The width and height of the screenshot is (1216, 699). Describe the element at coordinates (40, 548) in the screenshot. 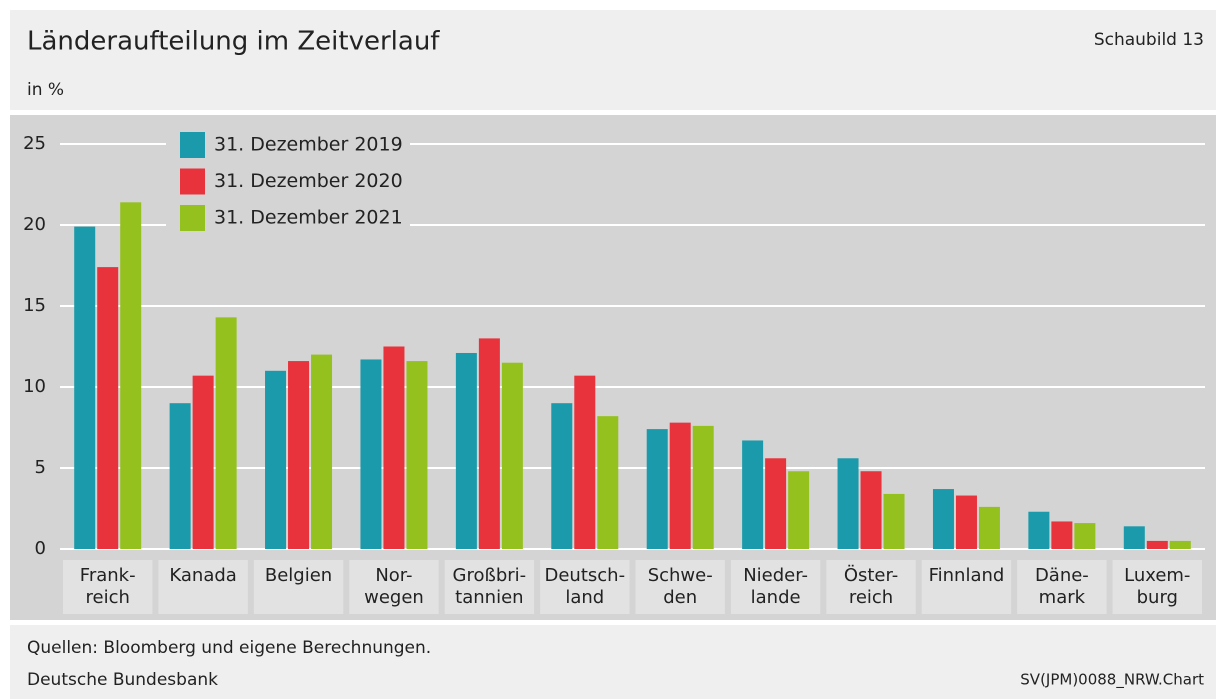

I see `y-tick-label: 0` at that location.